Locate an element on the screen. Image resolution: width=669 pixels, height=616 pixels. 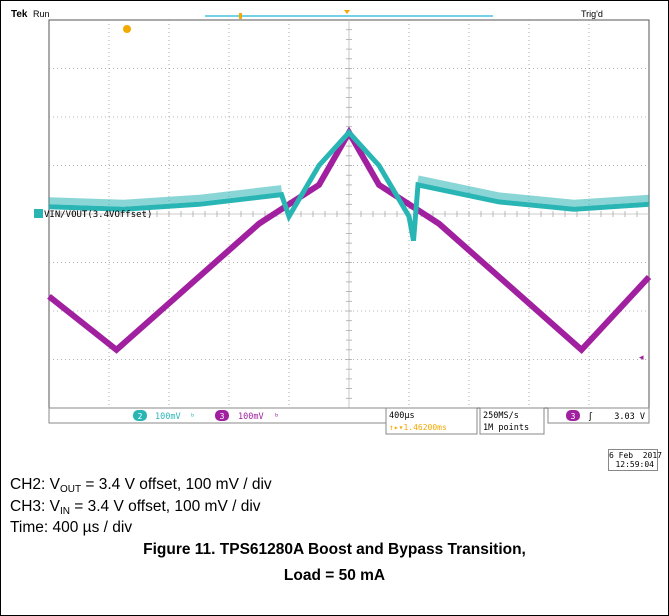
trigger-time-marker-icon is located at coordinates (127, 29).